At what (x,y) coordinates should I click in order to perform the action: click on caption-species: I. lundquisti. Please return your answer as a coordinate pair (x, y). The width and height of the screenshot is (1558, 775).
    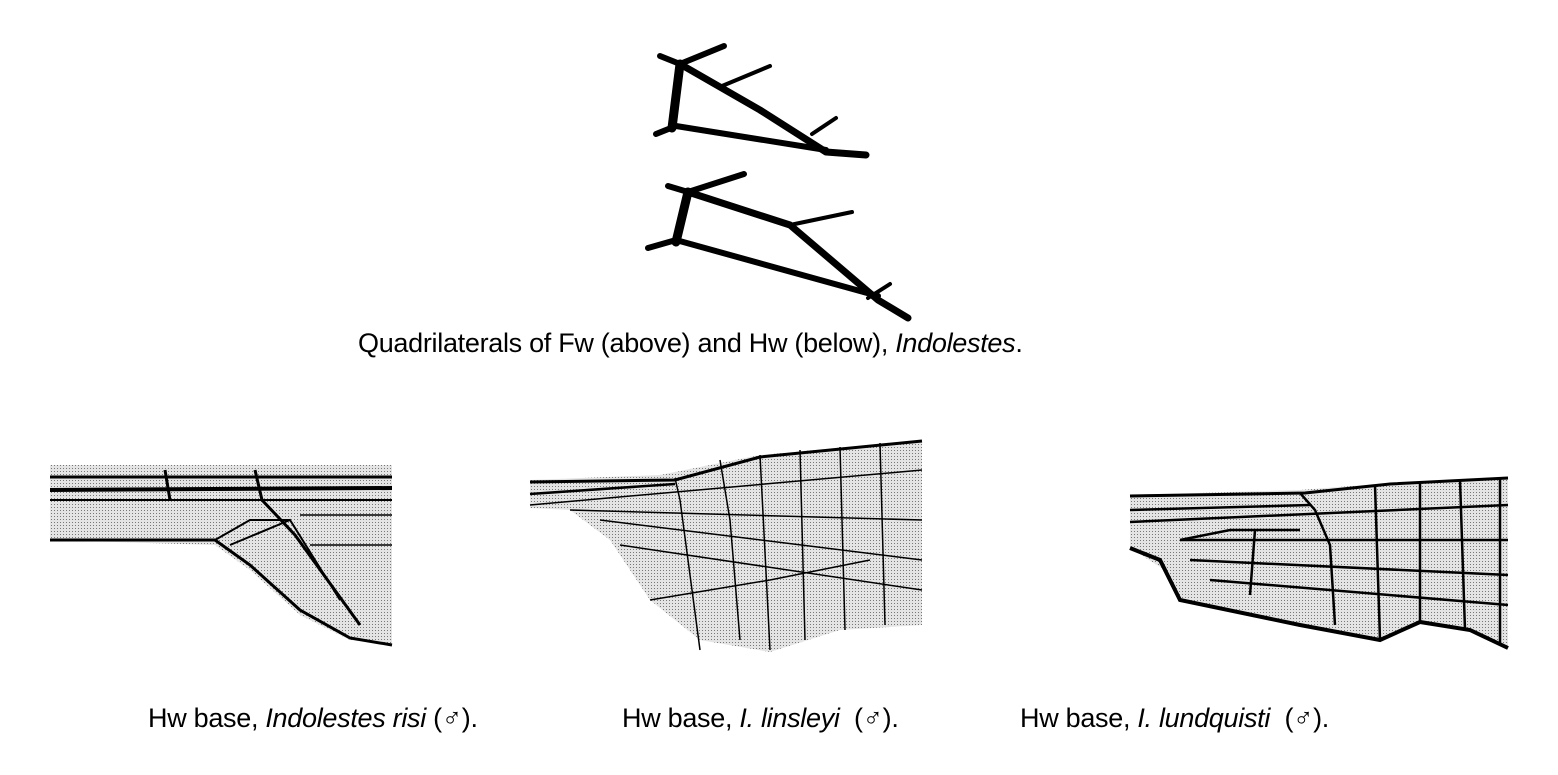
    Looking at the image, I should click on (1204, 718).